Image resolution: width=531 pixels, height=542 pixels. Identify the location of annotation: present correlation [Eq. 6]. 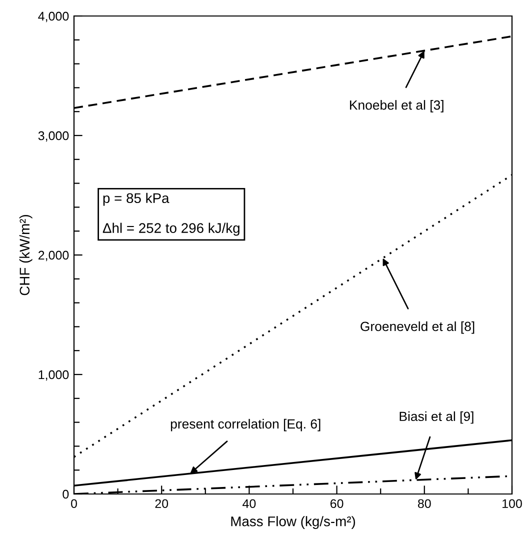
(245, 425).